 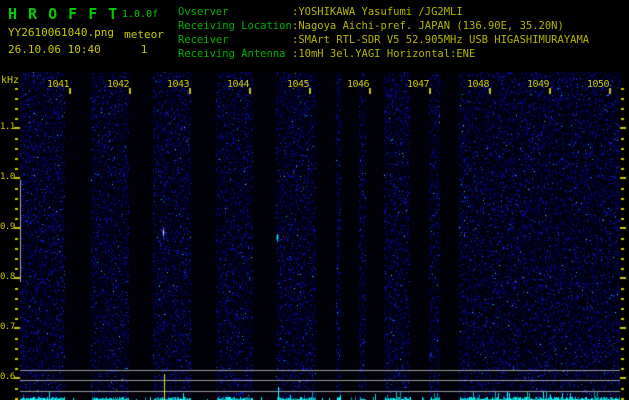 I want to click on mode-label: meteor, so click(x=144, y=34).